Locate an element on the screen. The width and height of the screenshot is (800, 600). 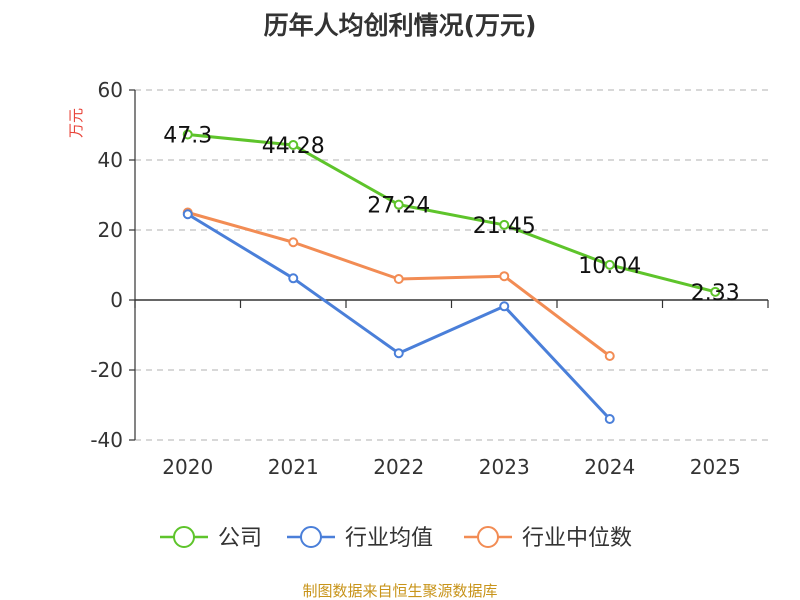
y-tick-label: 0 is located at coordinates (116, 300).